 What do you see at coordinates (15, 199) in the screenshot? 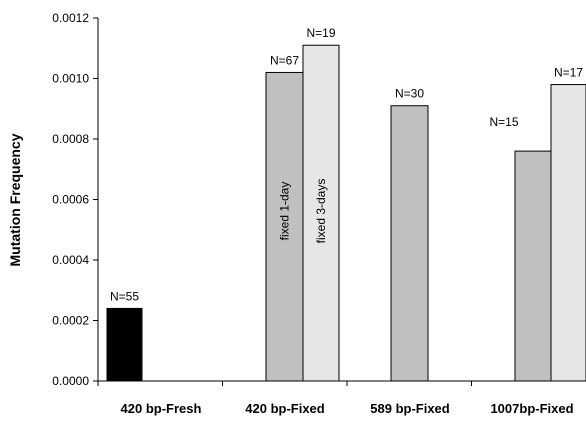
I see `y-axis-label: Mutation Frequency` at bounding box center [15, 199].